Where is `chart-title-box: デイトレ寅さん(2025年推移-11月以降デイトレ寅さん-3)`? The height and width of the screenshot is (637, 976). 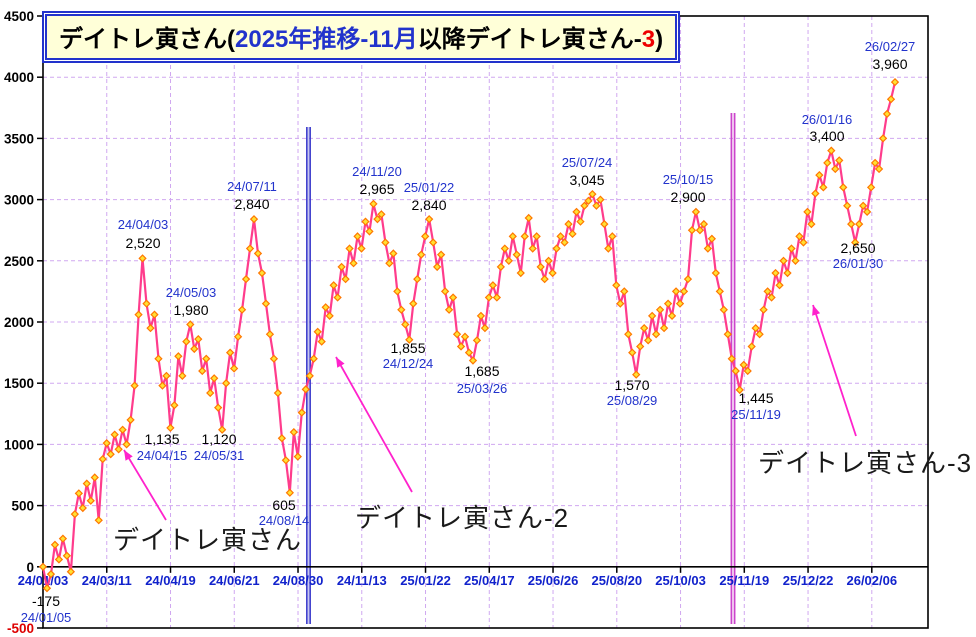
chart-title-box: デイトレ寅さん(2025年推移-11月以降デイトレ寅さん-3) is located at coordinates (361, 37).